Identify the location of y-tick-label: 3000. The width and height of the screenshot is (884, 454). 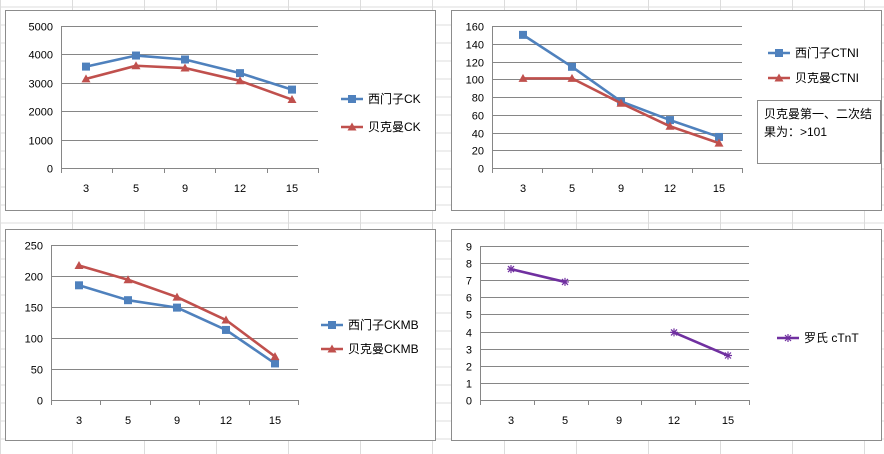
(41, 85).